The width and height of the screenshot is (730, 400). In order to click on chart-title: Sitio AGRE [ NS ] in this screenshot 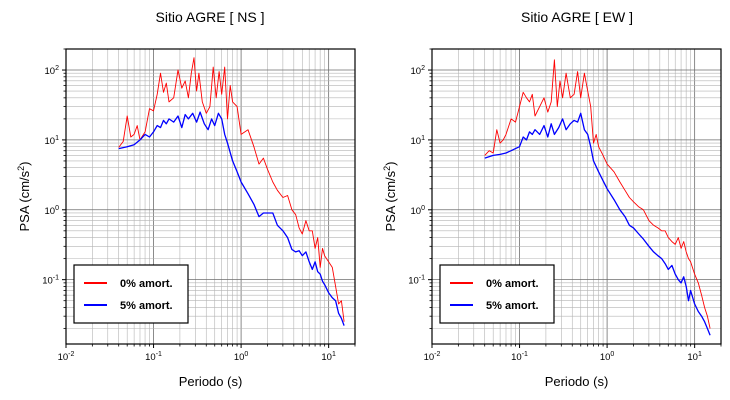, I will do `click(210, 17)`.